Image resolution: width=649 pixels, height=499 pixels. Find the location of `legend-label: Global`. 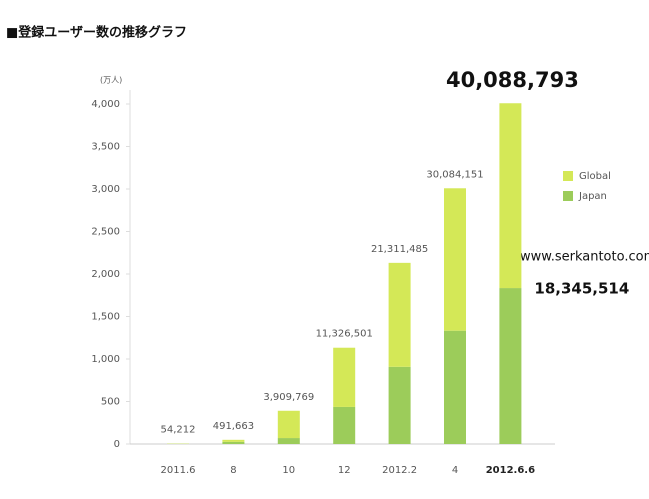

legend-label: Global is located at coordinates (595, 176).